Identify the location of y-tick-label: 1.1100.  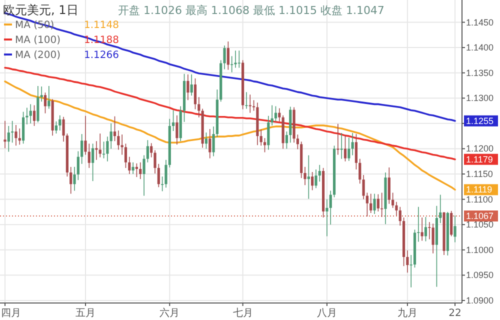
(479, 199).